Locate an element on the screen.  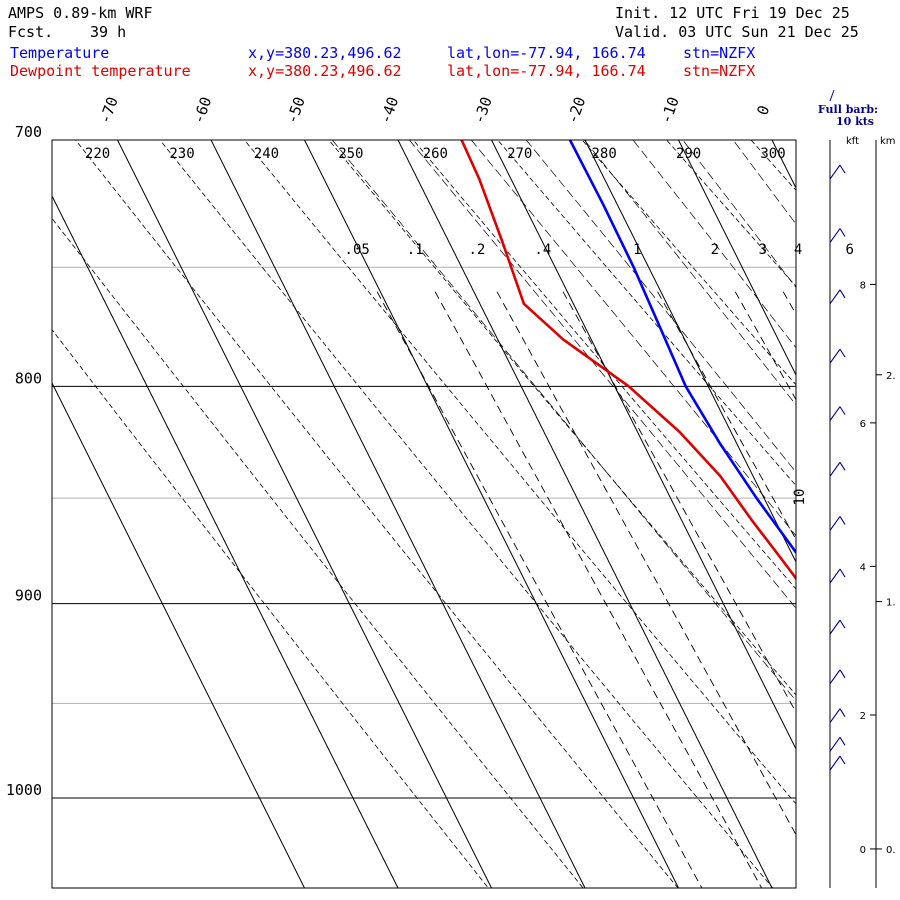
valid-time: Valid. 03 UTC Sun 21 Dec 25 is located at coordinates (737, 32).